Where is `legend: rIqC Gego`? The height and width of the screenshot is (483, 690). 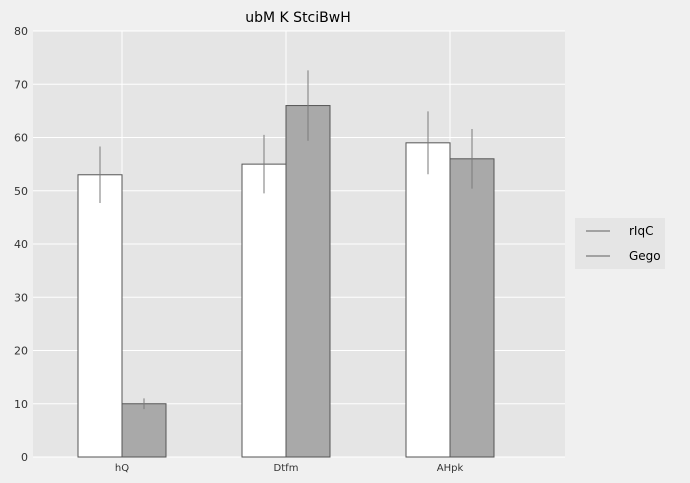
legend: rIqC Gego is located at coordinates (620, 243).